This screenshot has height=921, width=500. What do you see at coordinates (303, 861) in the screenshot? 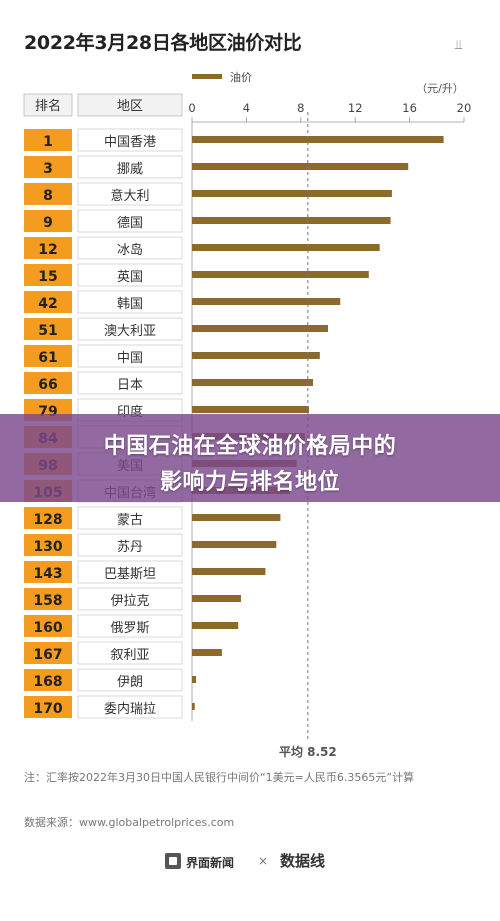
I see `footer-brand-shujuxian: 数据线` at bounding box center [303, 861].